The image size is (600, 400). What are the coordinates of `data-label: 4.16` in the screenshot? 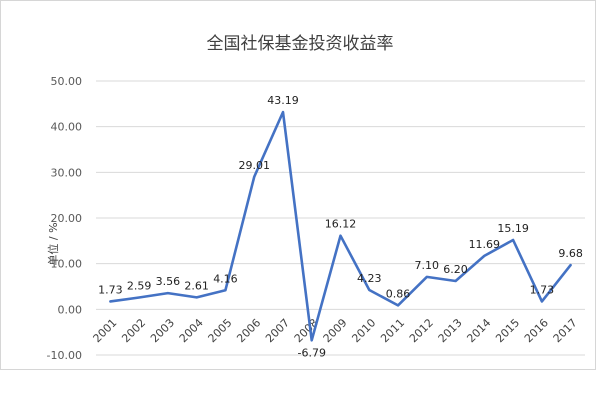 It's located at (225, 278).